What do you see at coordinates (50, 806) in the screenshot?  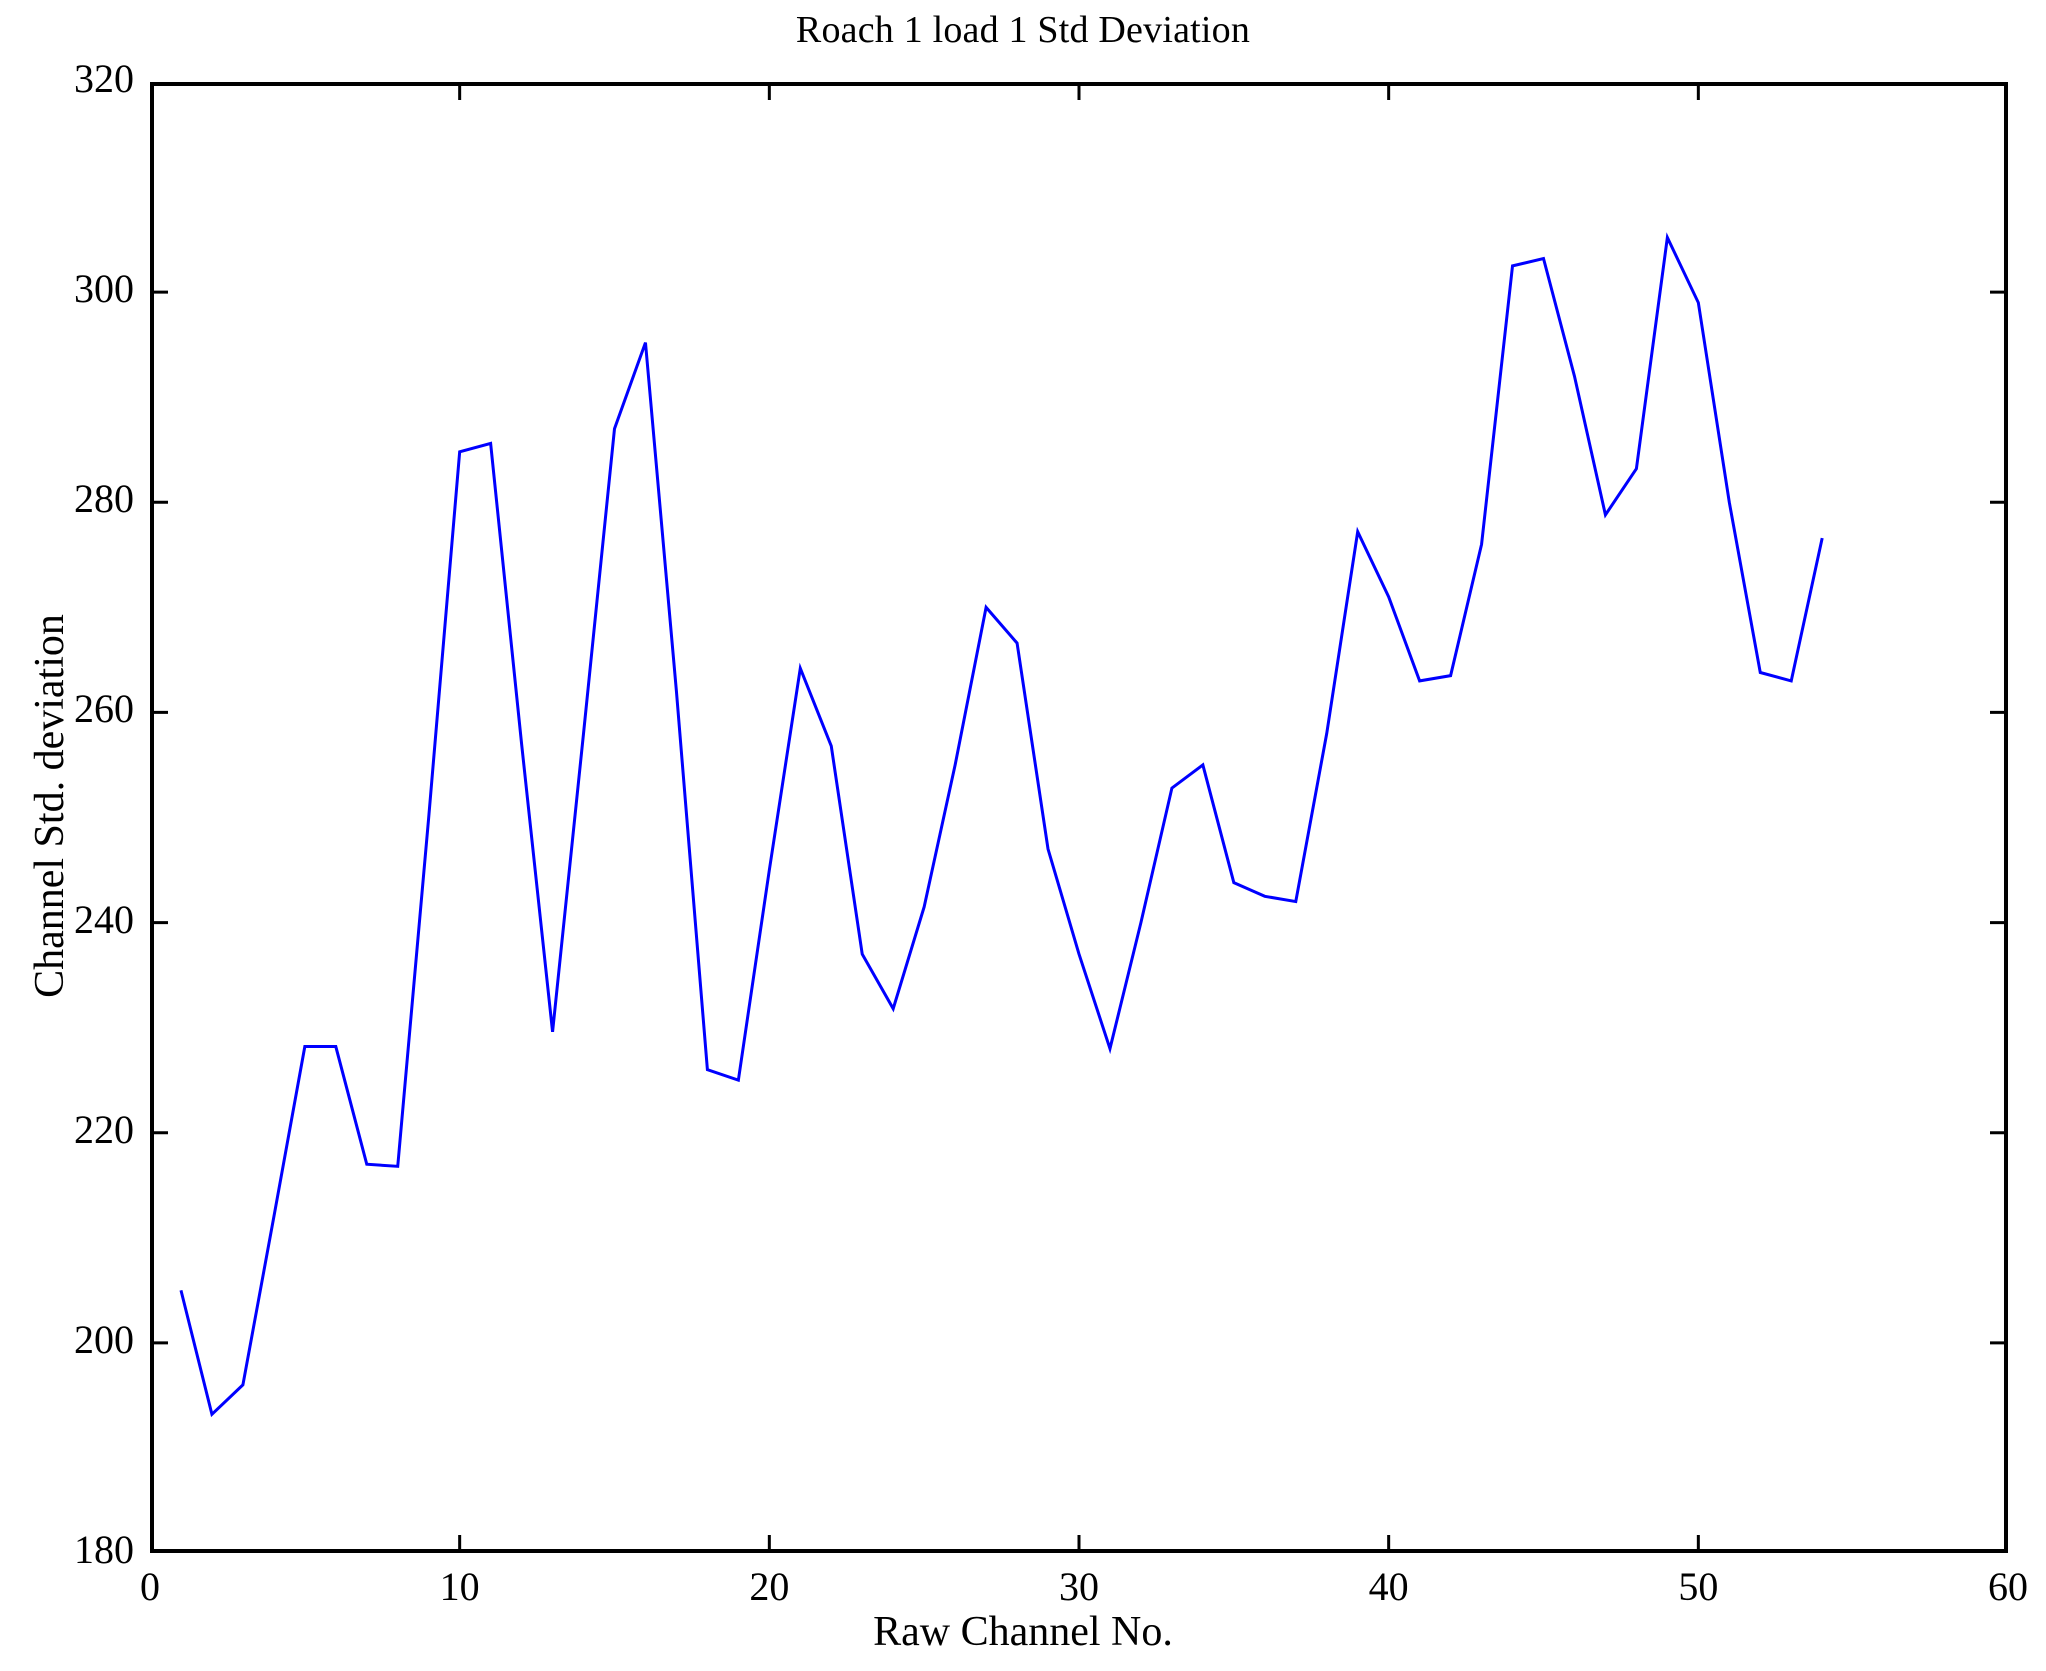 I see `y-axis-label: Channel Std. deviation` at bounding box center [50, 806].